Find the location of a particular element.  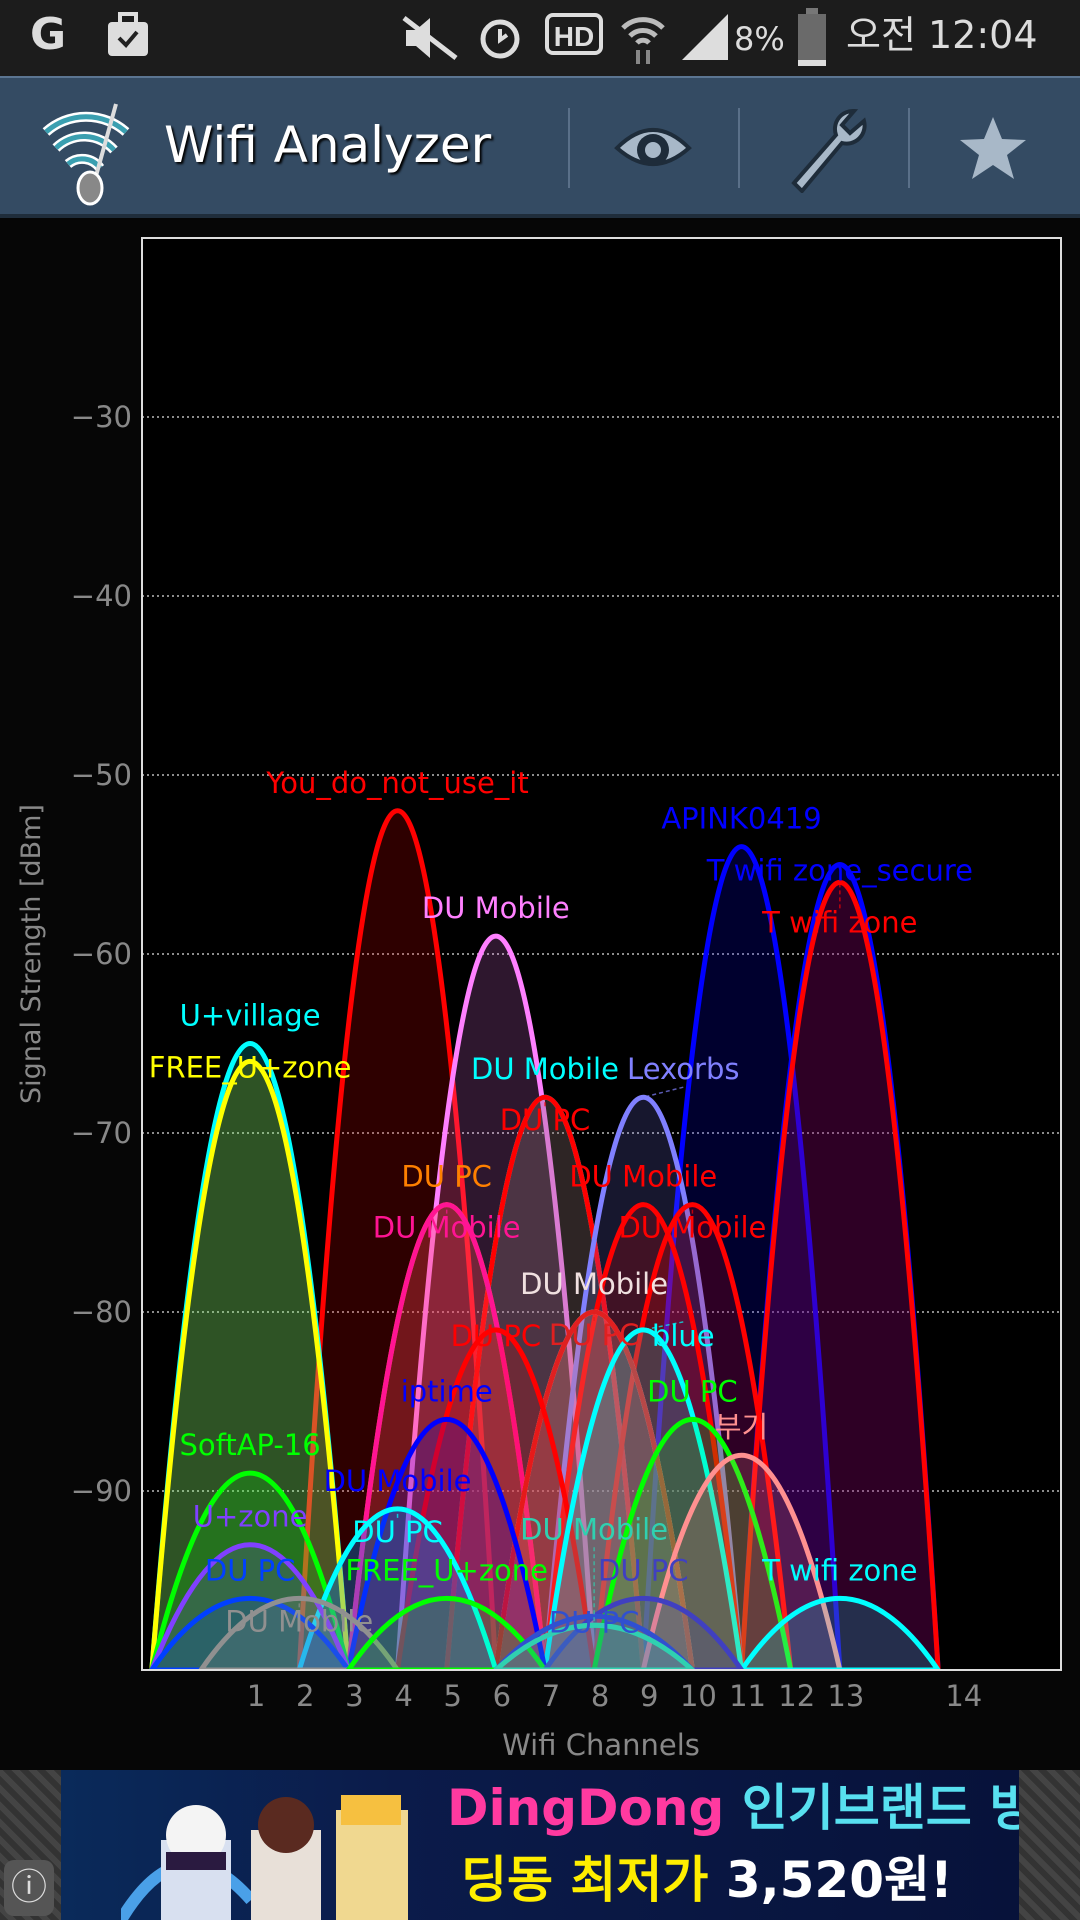

mute-icon is located at coordinates (430, 38).